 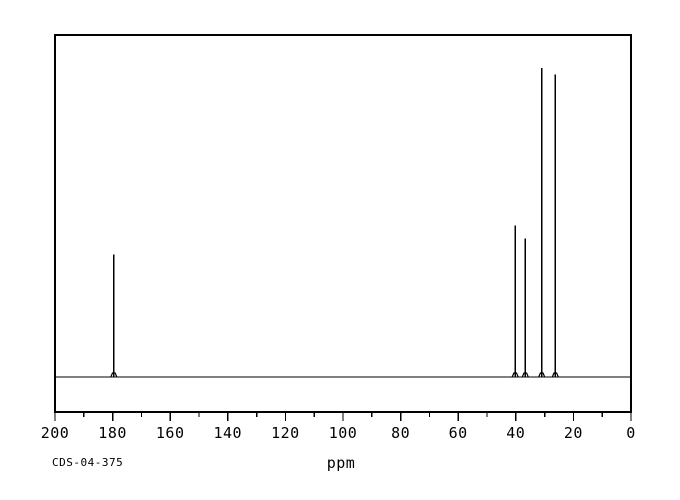 I want to click on x-axis-tick-label: 0, so click(x=631, y=433).